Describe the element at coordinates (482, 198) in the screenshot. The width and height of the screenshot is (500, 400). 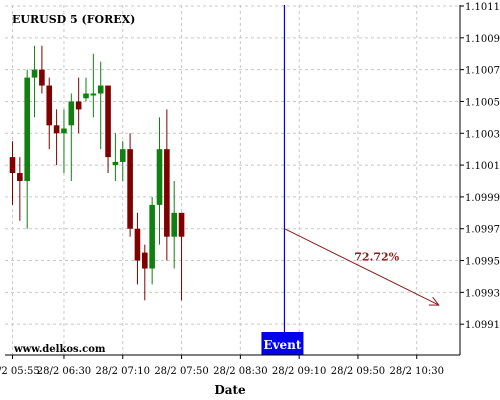
I see `y-tick-label: 1.0999` at that location.